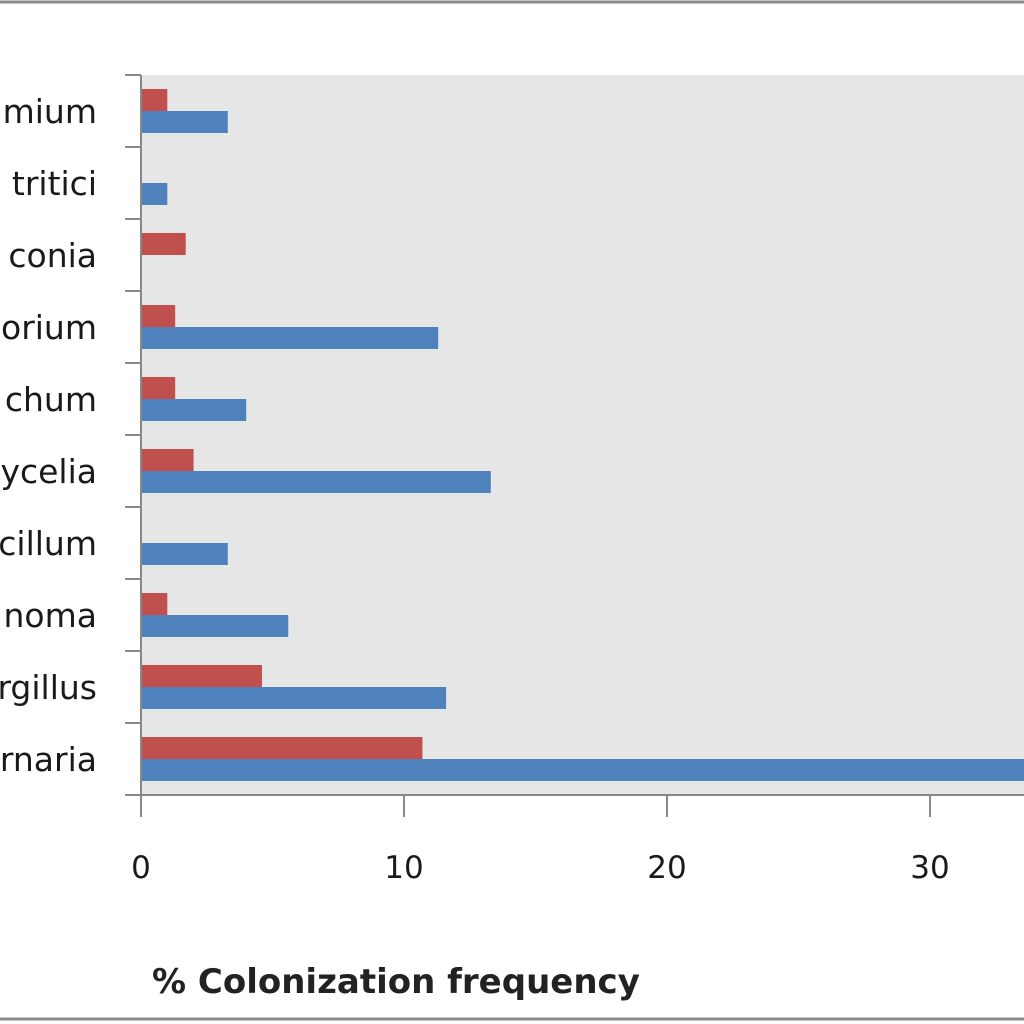  I want to click on bar-blue-tritici, so click(154, 194).